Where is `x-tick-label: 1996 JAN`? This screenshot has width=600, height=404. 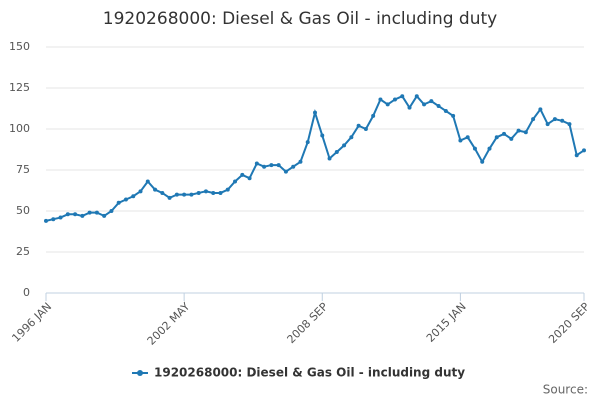 x-tick-label: 1996 JAN is located at coordinates (31, 322).